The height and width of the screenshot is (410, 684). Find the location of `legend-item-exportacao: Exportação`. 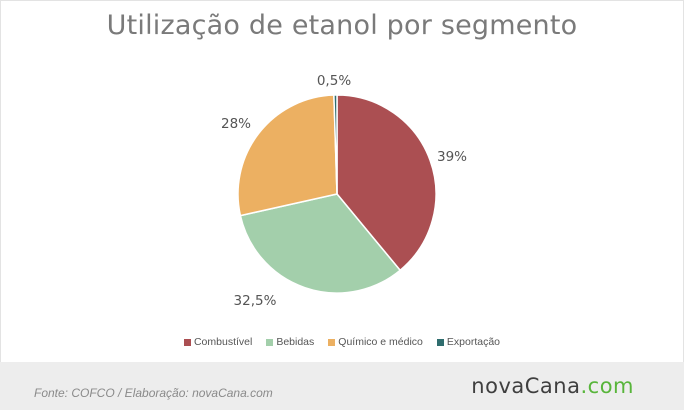

legend-item-exportacao: Exportação is located at coordinates (468, 342).